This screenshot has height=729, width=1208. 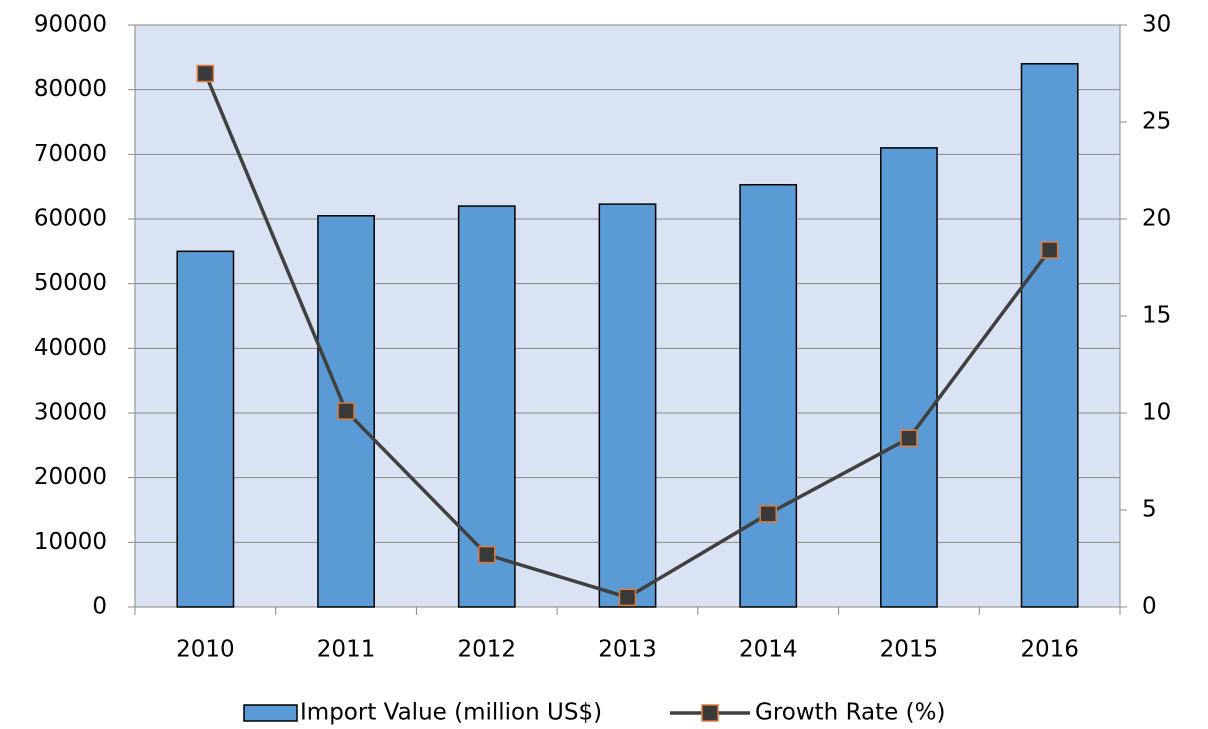 I want to click on y2-tick-label: 30, so click(x=1156, y=25).